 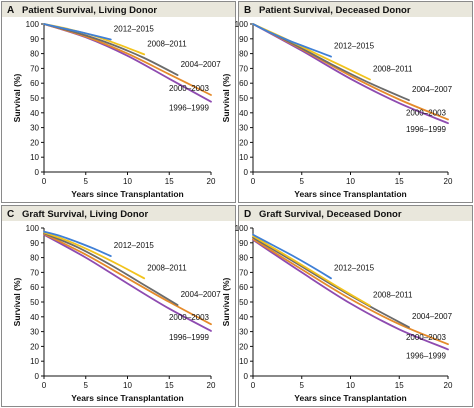 I want to click on panel-title: Graft Survival, Deceased Donor, so click(x=330, y=214).